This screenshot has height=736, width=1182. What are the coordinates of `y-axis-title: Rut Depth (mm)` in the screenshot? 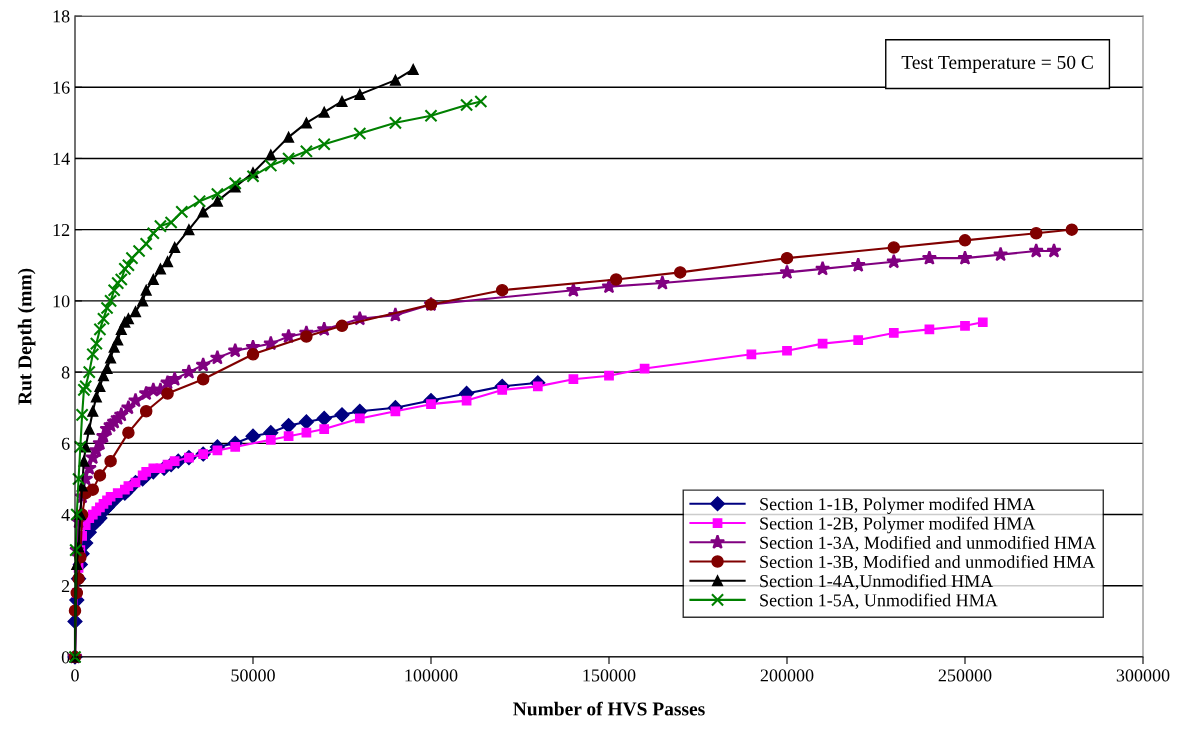 It's located at (26, 336).